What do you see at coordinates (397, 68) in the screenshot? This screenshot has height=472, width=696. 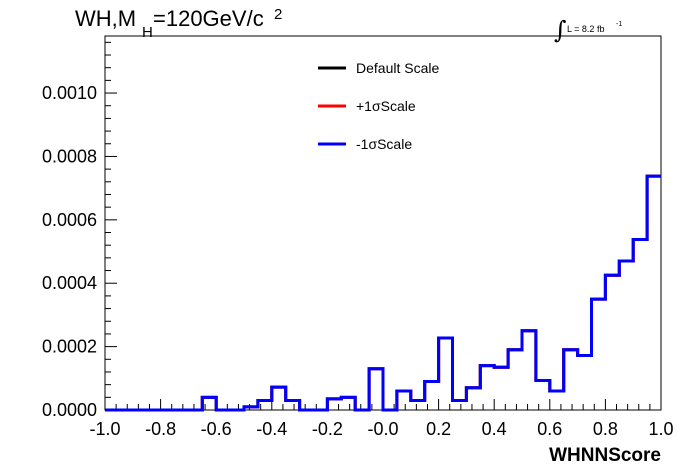 I see `legend-label-0: Default Scale` at bounding box center [397, 68].